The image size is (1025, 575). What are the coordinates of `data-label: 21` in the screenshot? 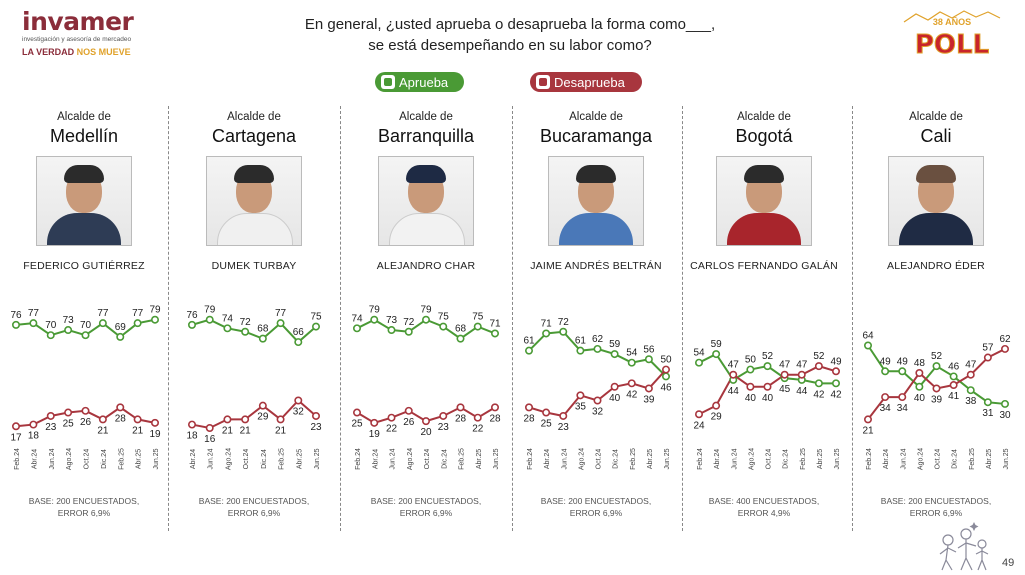 It's located at (868, 430).